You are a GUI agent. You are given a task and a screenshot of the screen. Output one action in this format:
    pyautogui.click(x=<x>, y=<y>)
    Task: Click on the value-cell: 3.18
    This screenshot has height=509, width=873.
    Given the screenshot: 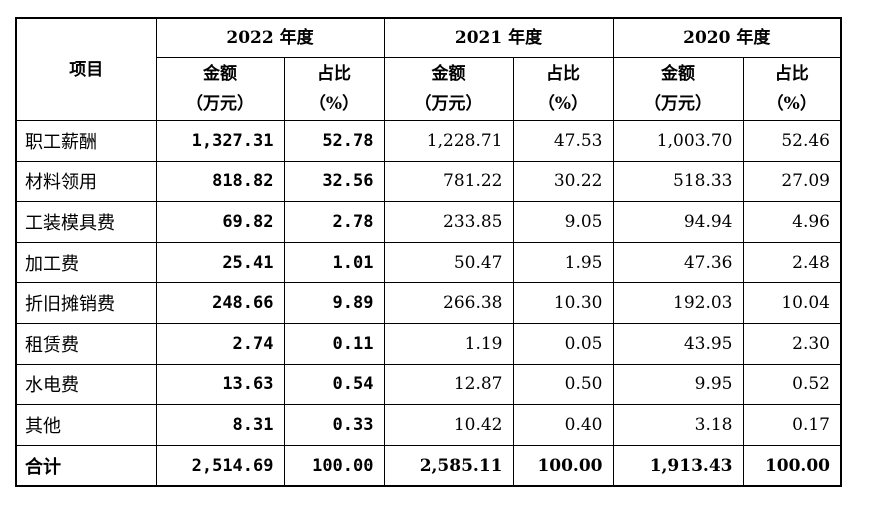 What is the action you would take?
    pyautogui.click(x=678, y=425)
    